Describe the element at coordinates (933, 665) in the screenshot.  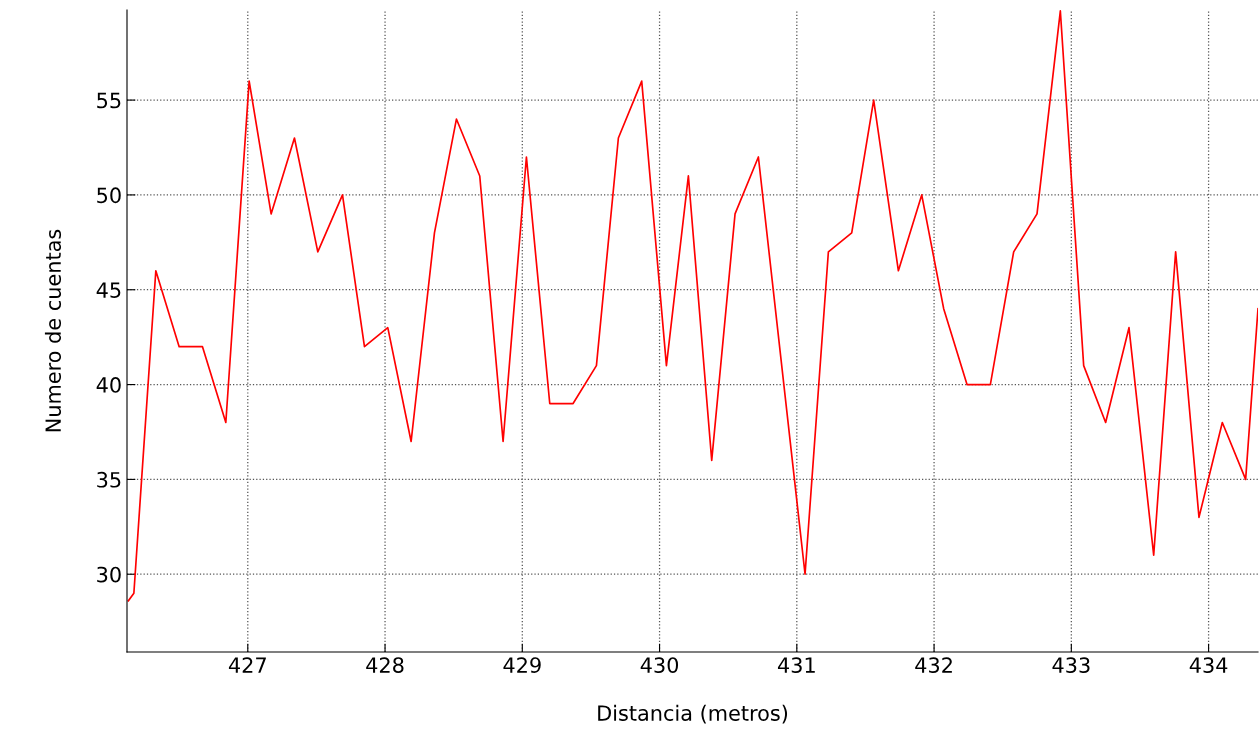
I see `x-tick-label: 432` at that location.